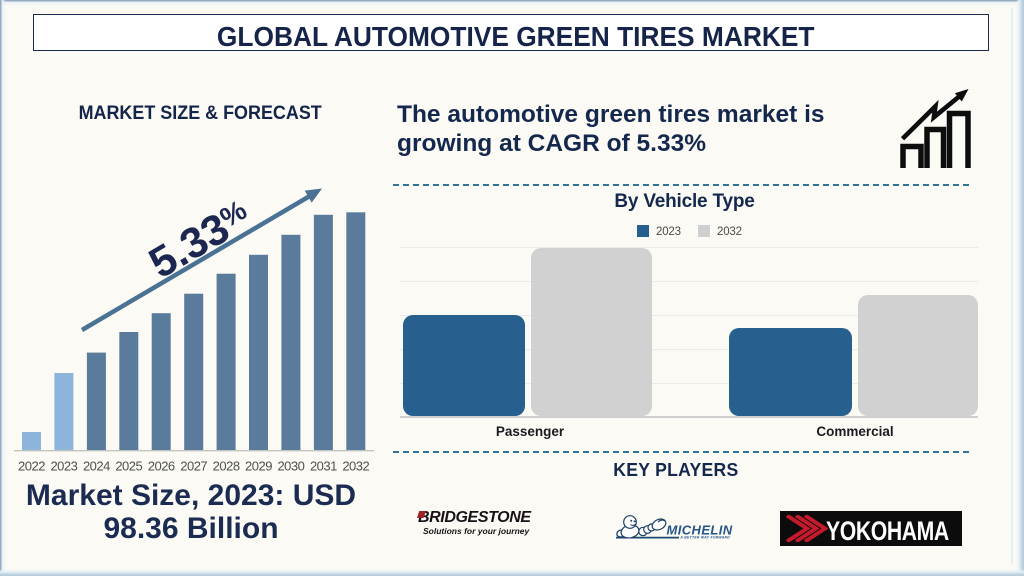 Image resolution: width=1024 pixels, height=576 pixels. What do you see at coordinates (31, 466) in the screenshot?
I see `svg-text: 2022` at bounding box center [31, 466].